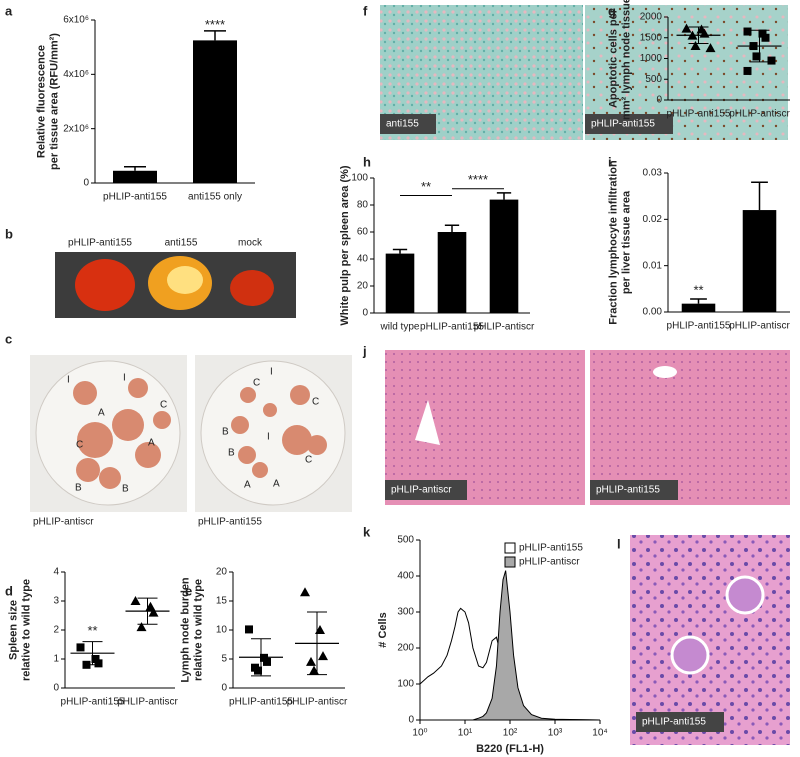 This screenshot has height=757, width=800. Describe the element at coordinates (653, 312) in the screenshot. I see `y-tick-label: 0.00` at that location.